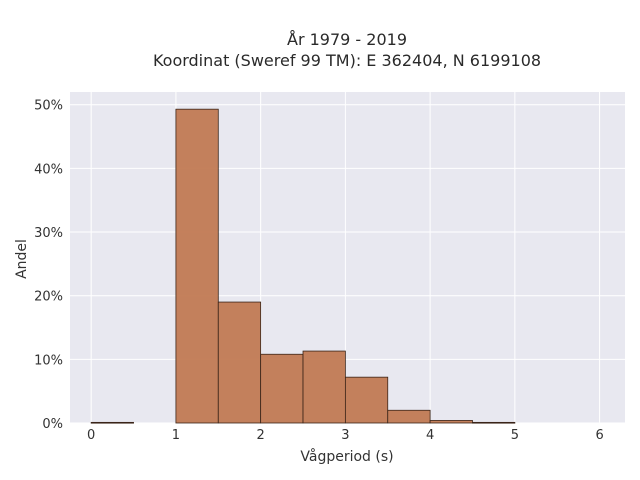 This screenshot has width=640, height=480. Describe the element at coordinates (261, 435) in the screenshot. I see `x-tick-label: 2` at that location.